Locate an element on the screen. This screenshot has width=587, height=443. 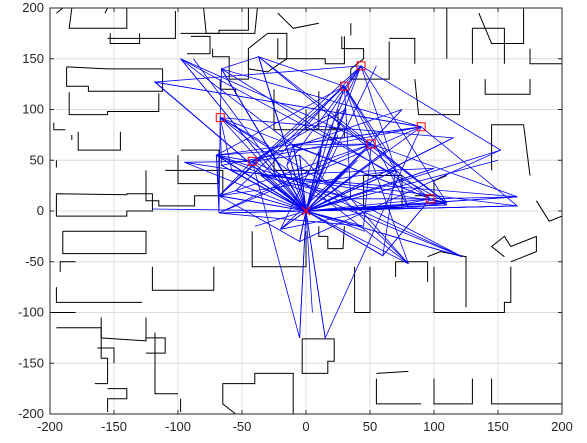
x-tick-label: 200 is located at coordinates (562, 426).